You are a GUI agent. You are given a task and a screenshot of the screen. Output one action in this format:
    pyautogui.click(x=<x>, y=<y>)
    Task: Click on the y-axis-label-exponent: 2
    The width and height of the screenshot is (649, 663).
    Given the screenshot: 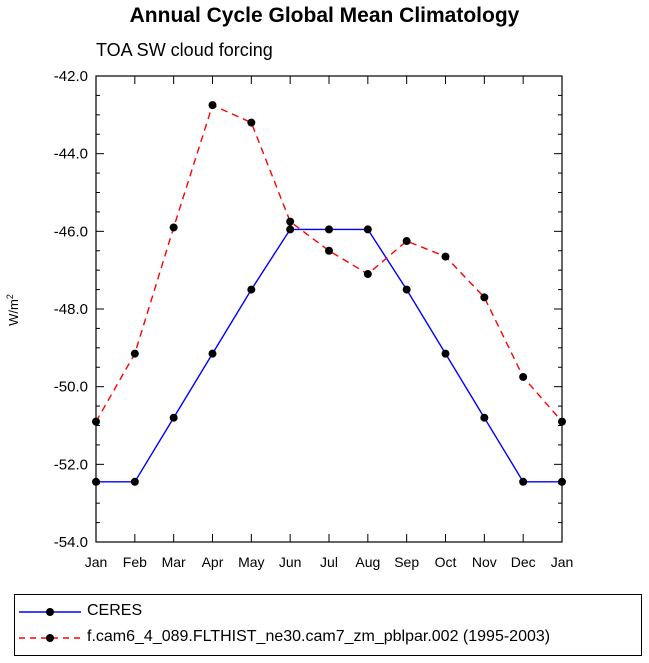 What is the action you would take?
    pyautogui.click(x=10, y=296)
    